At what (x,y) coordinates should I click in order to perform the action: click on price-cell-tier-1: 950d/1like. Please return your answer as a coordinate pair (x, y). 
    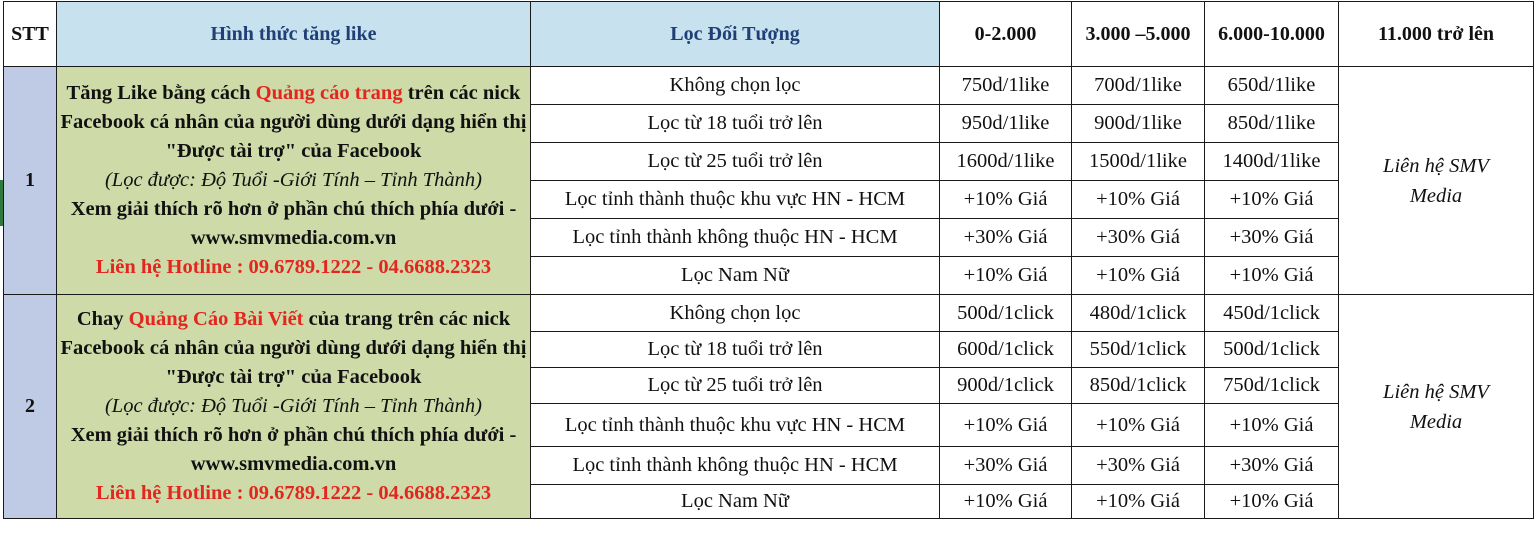
    Looking at the image, I should click on (1005, 123).